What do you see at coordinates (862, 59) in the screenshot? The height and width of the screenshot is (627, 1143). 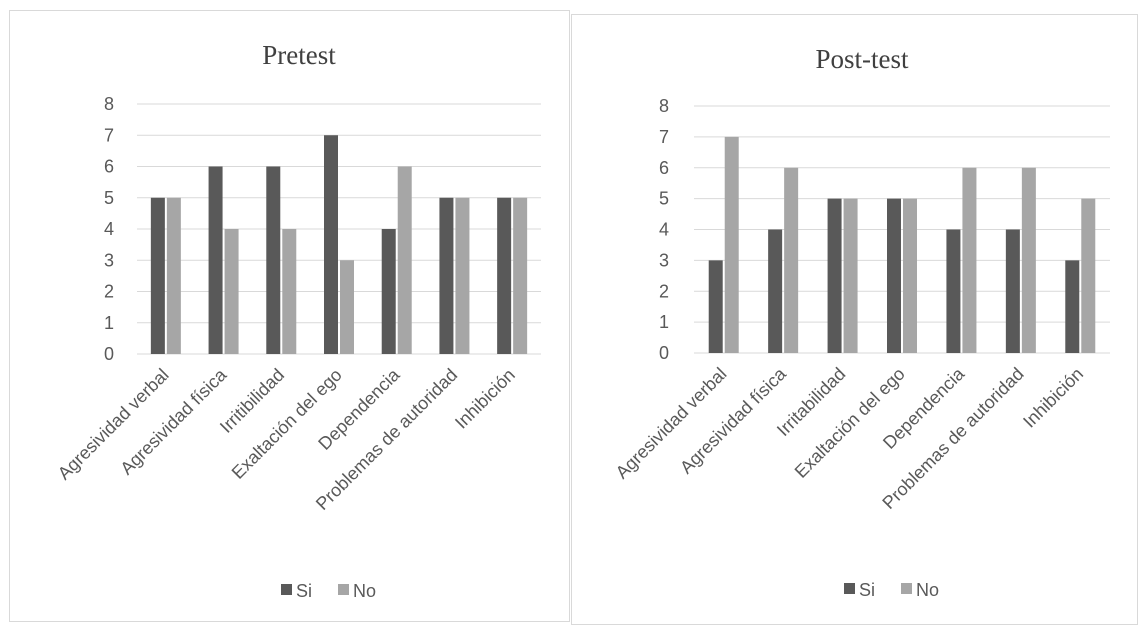 I see `chart-title: Post-test` at bounding box center [862, 59].